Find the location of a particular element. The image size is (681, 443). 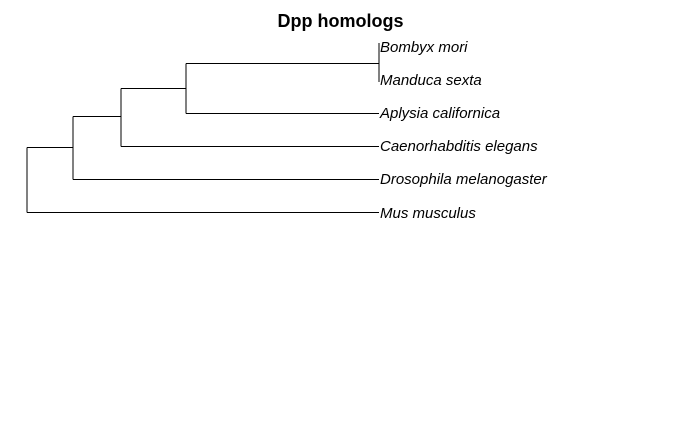

tip-label-drosophila-melanogaster: Drosophila melanogaster is located at coordinates (464, 179).